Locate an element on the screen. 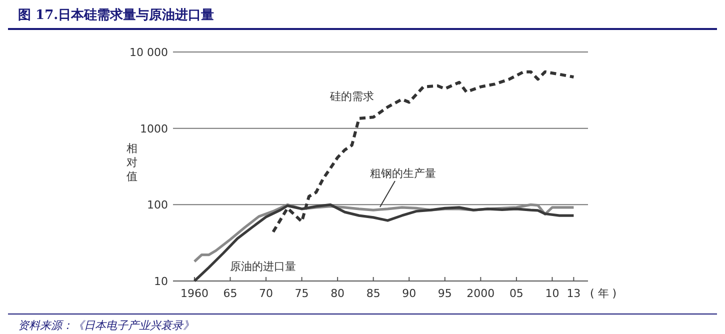 The height and width of the screenshot is (334, 725). x-tick-label: 70 is located at coordinates (266, 293).